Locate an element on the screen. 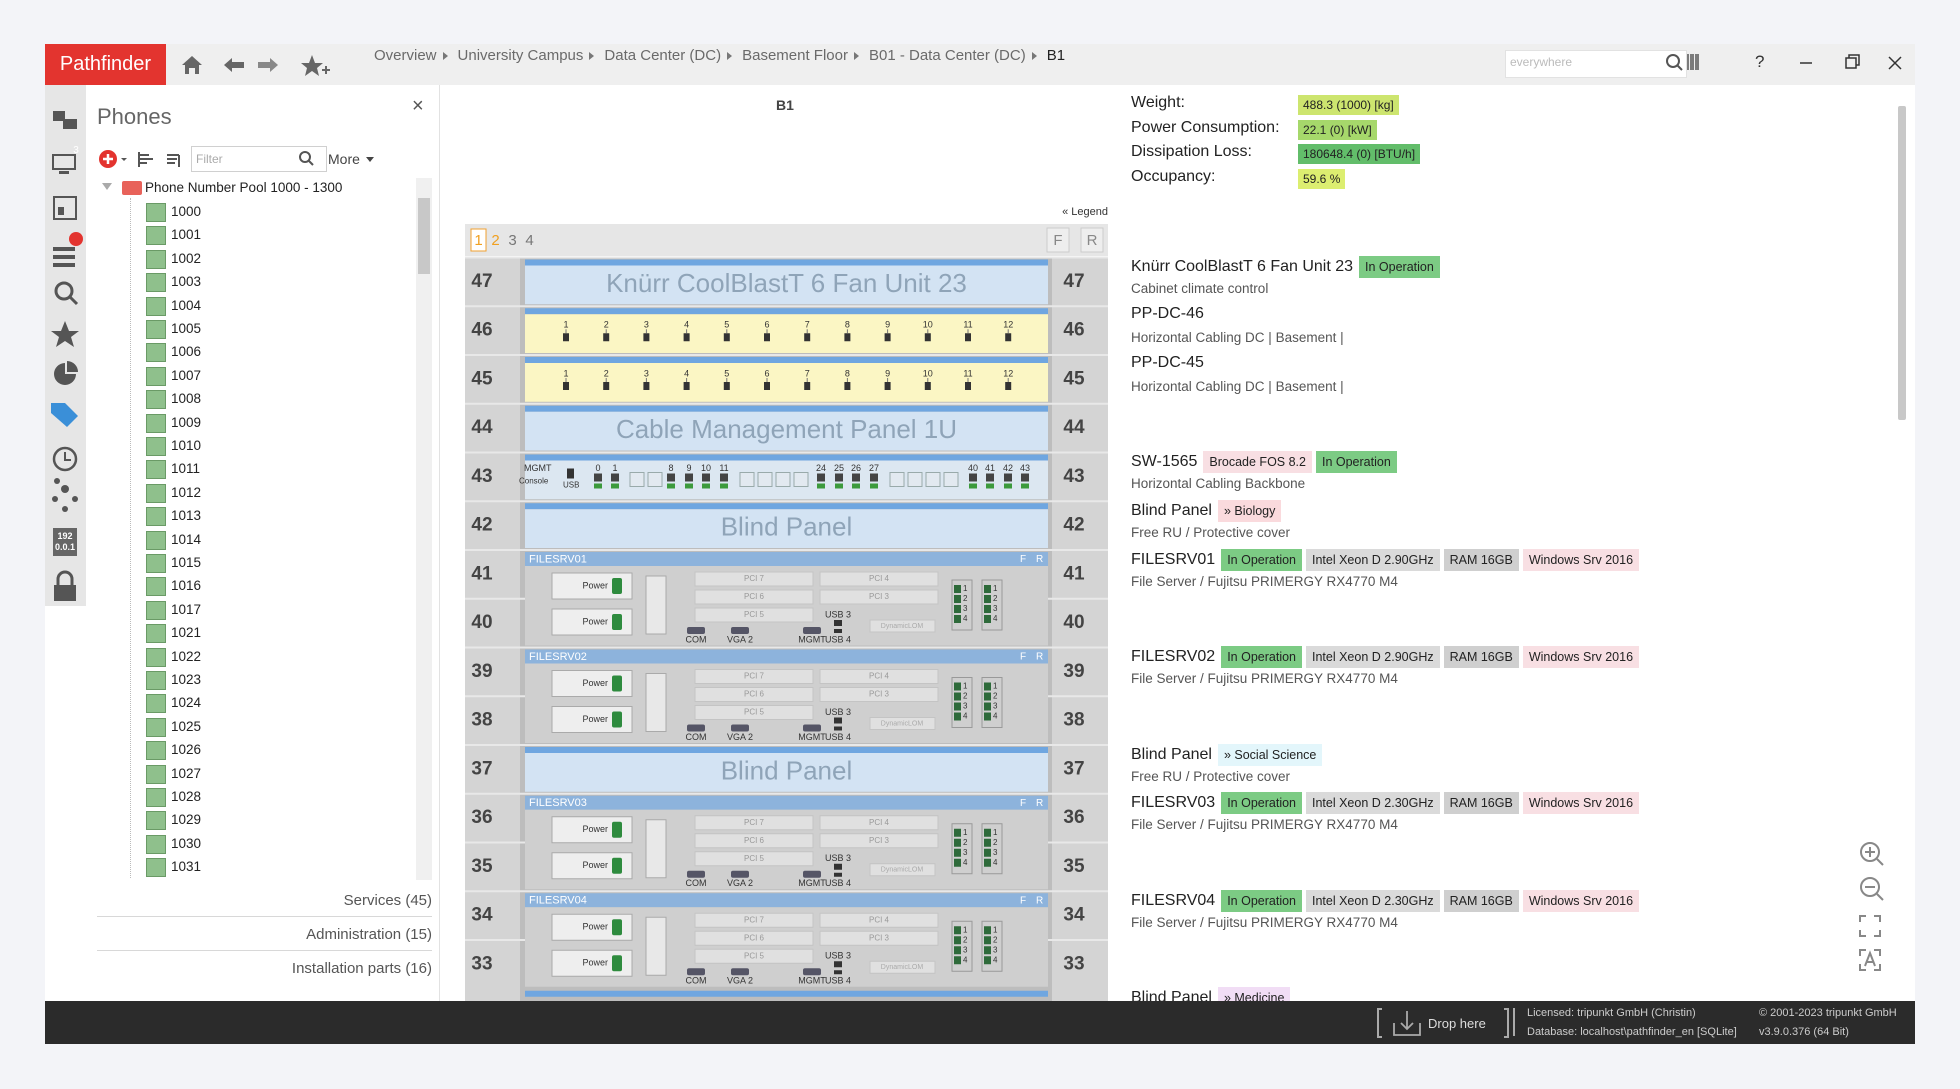 The height and width of the screenshot is (1089, 1960). help-button: ? is located at coordinates (1760, 61).